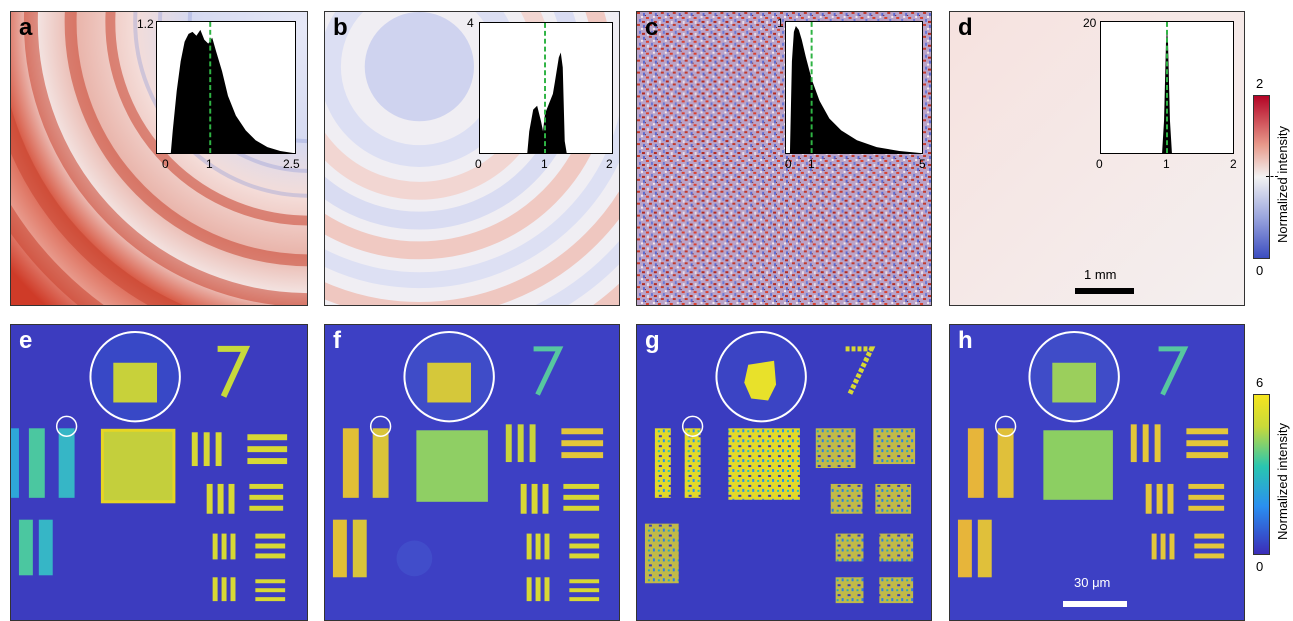  Describe the element at coordinates (1260, 83) in the screenshot. I see `colorbar-top-max: 2` at that location.